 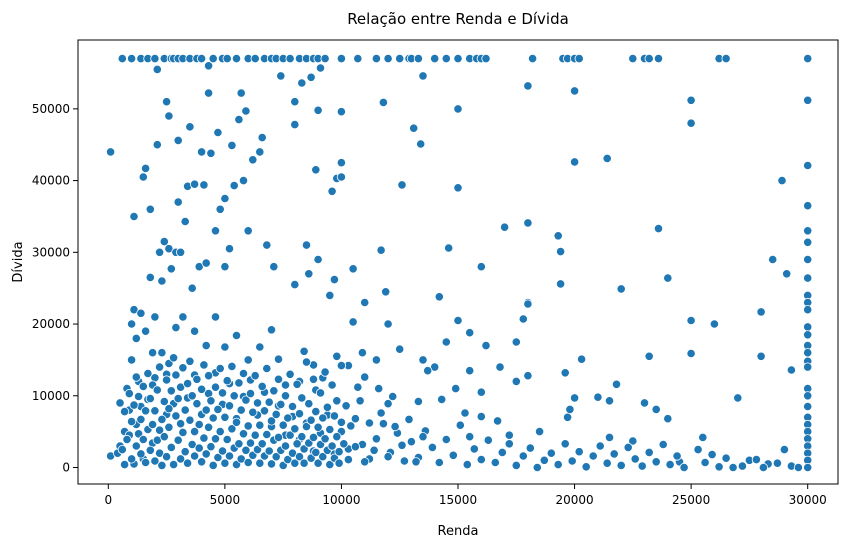 What do you see at coordinates (458, 19) in the screenshot?
I see `chart-title: Relação entre Renda e Dívida` at bounding box center [458, 19].